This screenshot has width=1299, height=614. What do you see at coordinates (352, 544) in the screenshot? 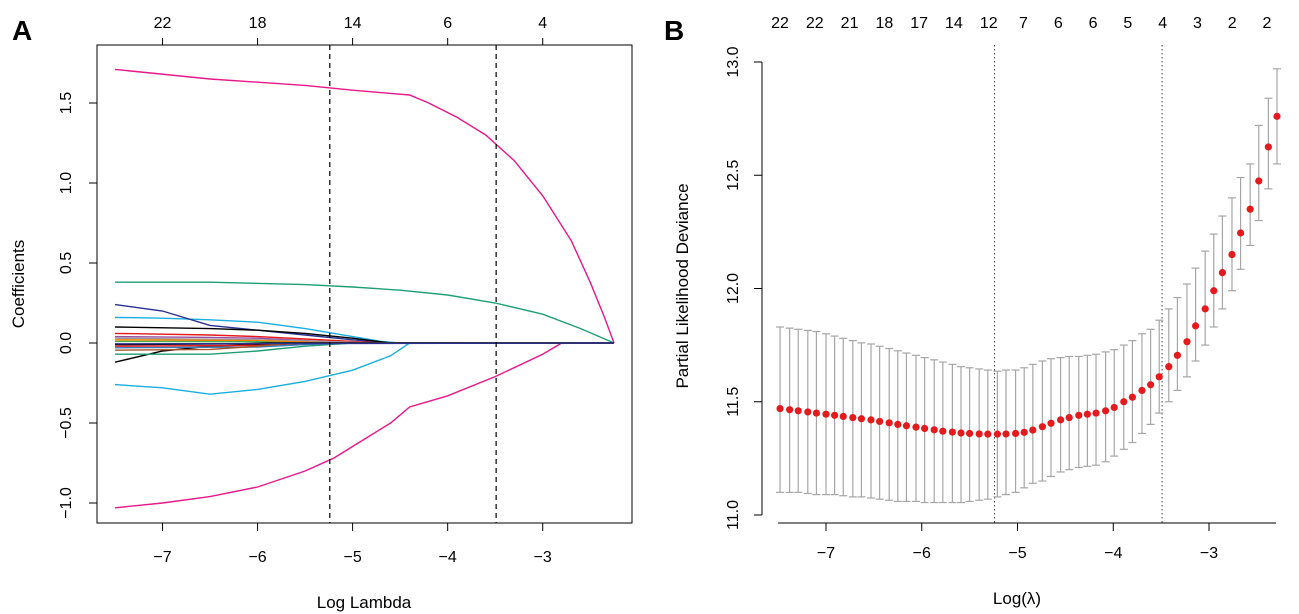
I see `x-axis-a: −7 −6 −5 −4 −3` at bounding box center [352, 544].